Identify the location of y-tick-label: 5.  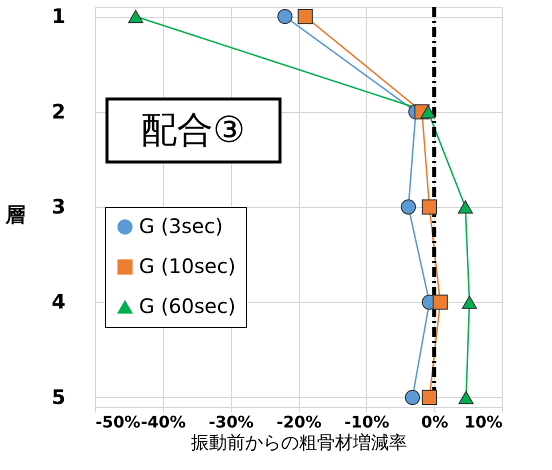
(59, 396).